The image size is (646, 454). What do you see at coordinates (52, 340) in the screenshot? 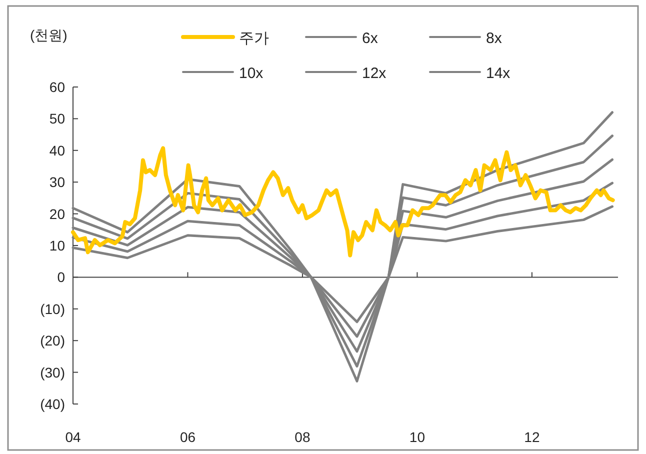
I see `y-tick-label: (20)` at bounding box center [52, 340].